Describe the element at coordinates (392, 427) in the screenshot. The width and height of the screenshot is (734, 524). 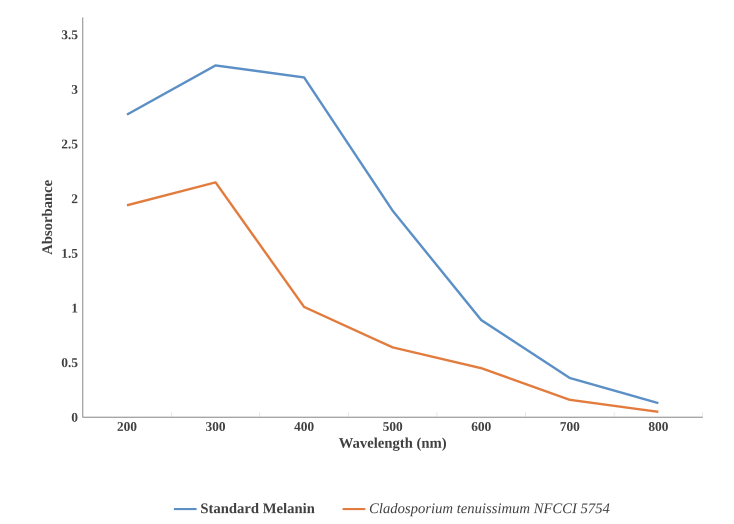
I see `x-tick-label: 500` at that location.